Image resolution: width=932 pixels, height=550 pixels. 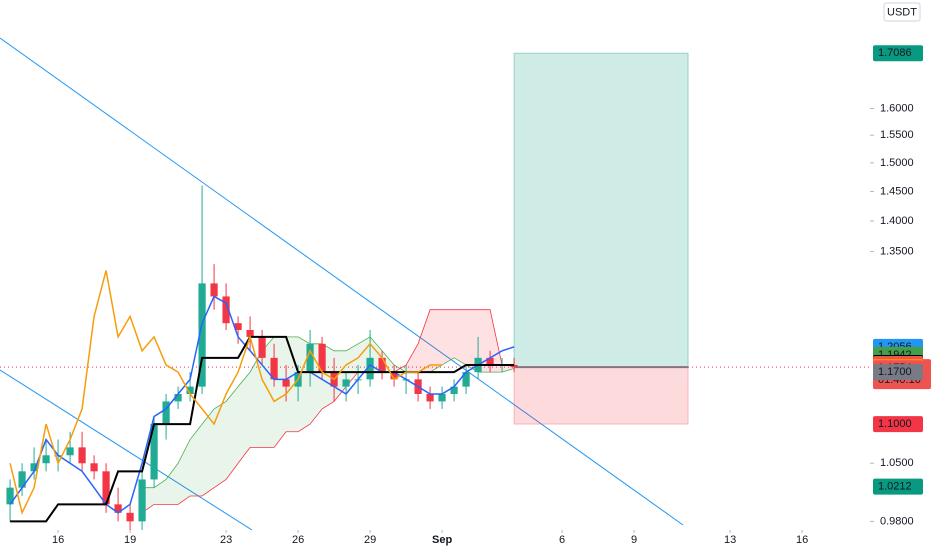 I want to click on x-tick-label: 23, so click(x=226, y=540).